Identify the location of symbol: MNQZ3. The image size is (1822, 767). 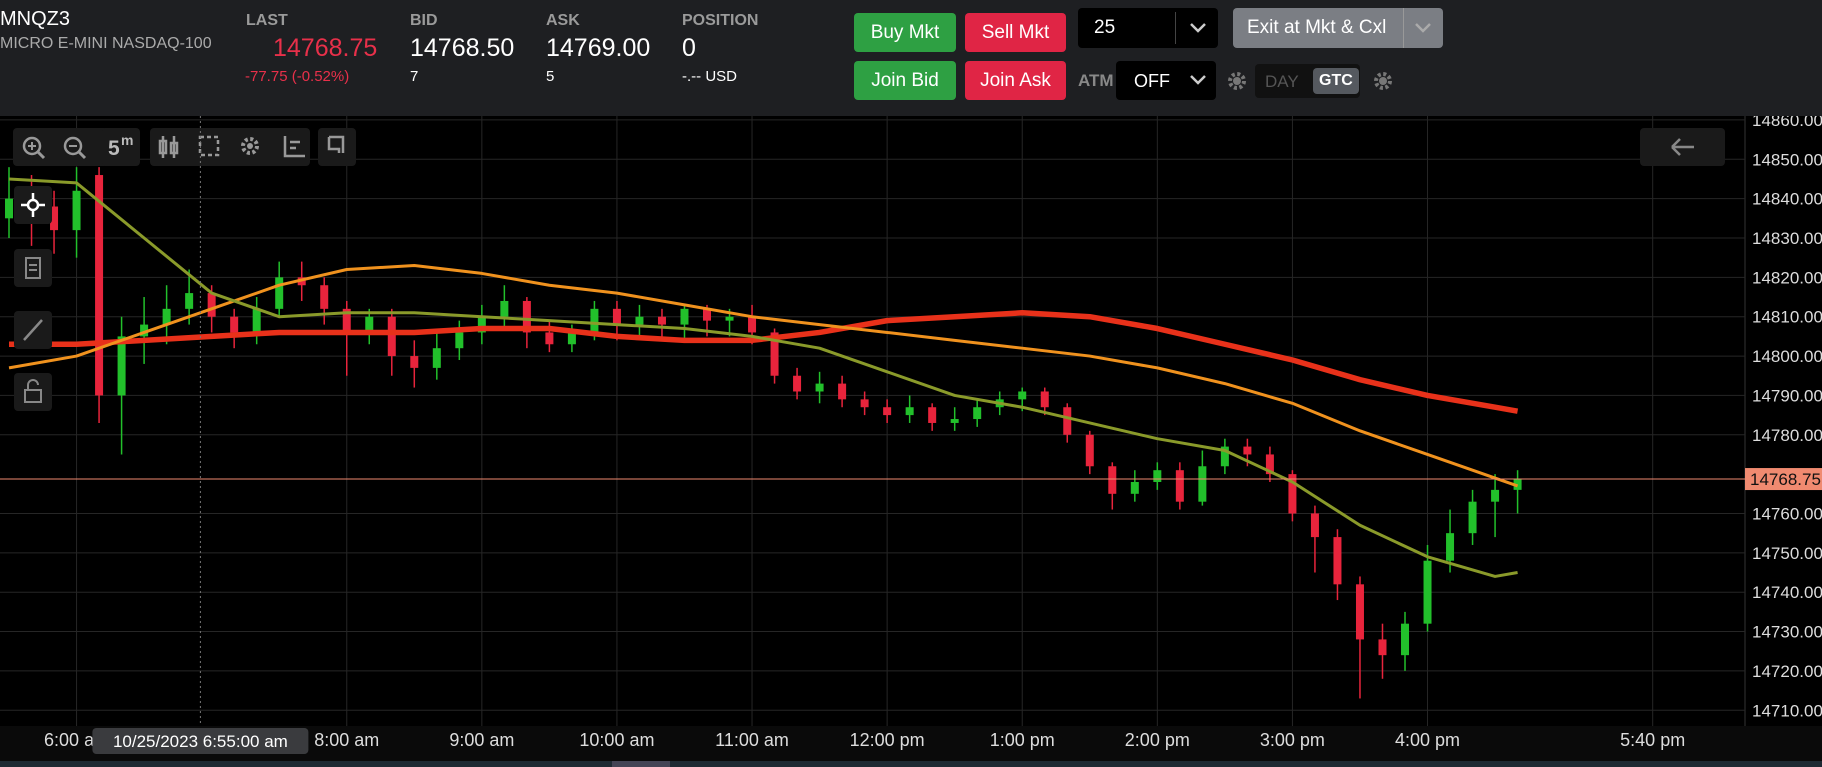
(35, 19).